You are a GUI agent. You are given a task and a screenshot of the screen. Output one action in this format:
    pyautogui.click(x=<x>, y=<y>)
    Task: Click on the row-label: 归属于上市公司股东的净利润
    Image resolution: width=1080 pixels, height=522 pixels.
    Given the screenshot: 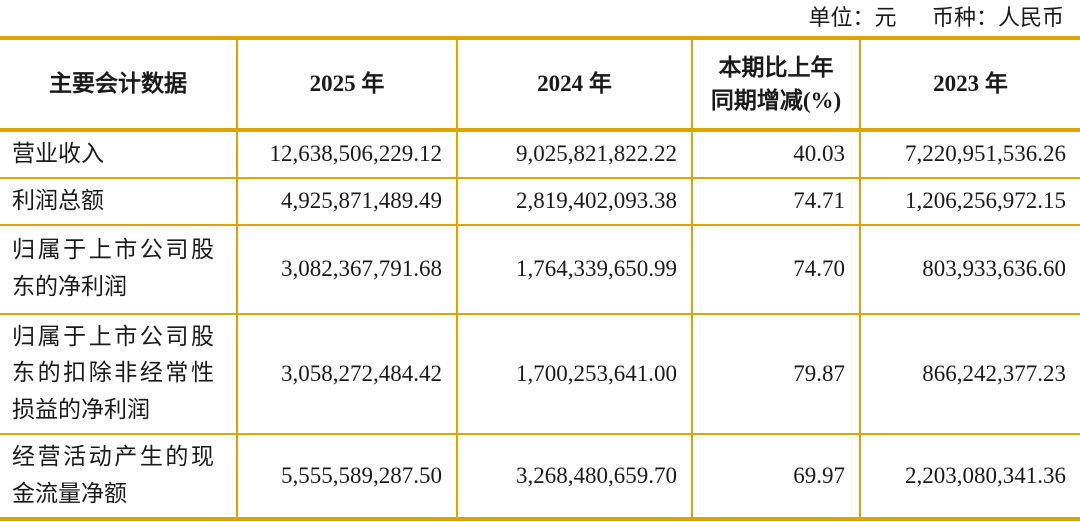 What is the action you would take?
    pyautogui.click(x=113, y=268)
    